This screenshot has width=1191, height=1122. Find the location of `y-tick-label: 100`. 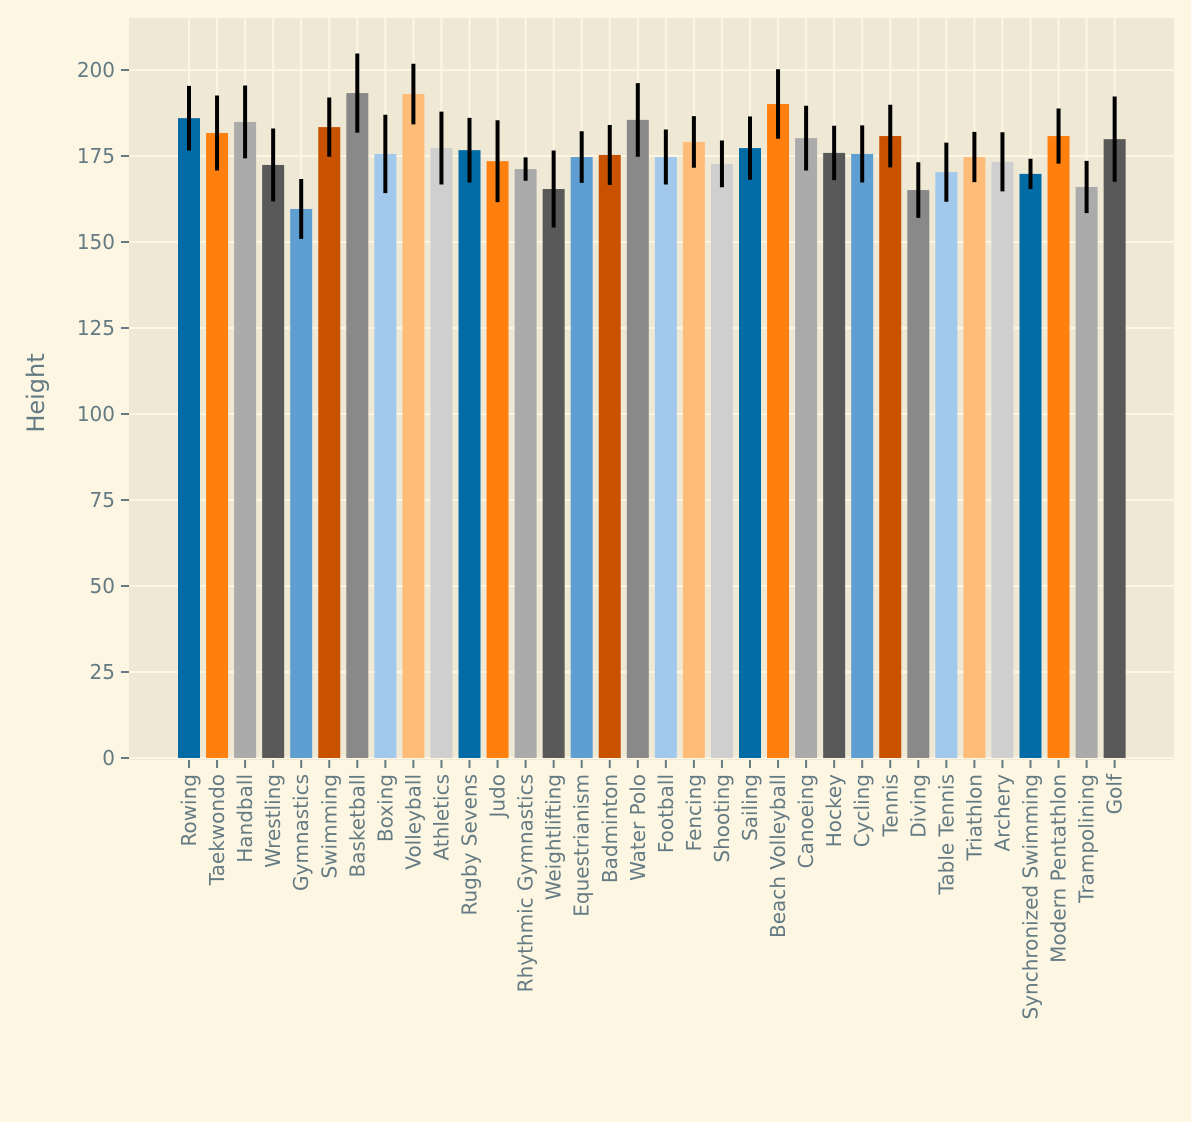

y-tick-label: 100 is located at coordinates (96, 414).